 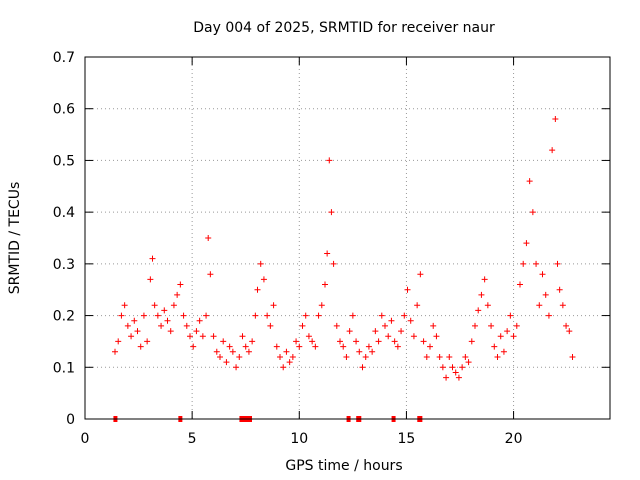 What do you see at coordinates (299, 439) in the screenshot?
I see `x-tick-label: 10` at bounding box center [299, 439].